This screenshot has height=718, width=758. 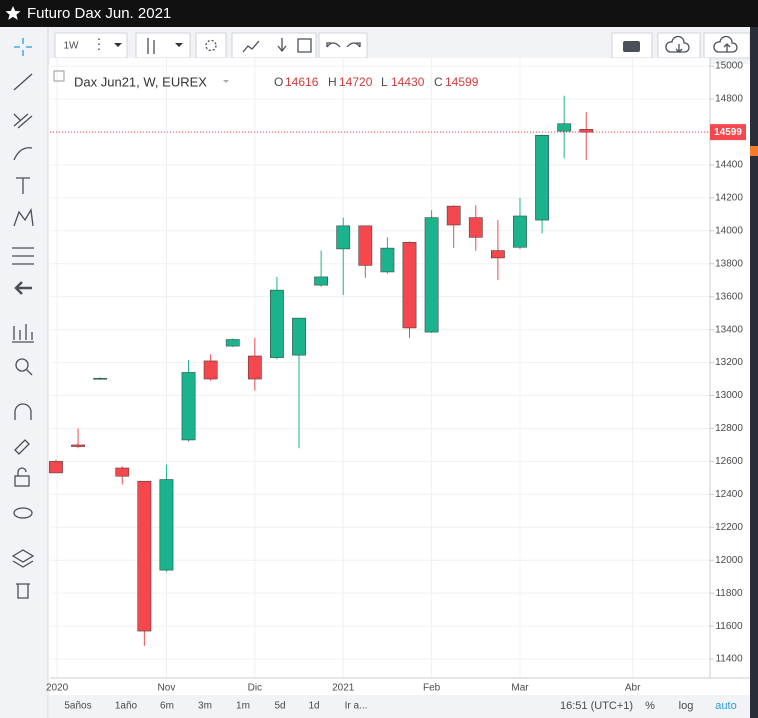 What do you see at coordinates (126, 706) in the screenshot?
I see `range-button: 1año` at bounding box center [126, 706].